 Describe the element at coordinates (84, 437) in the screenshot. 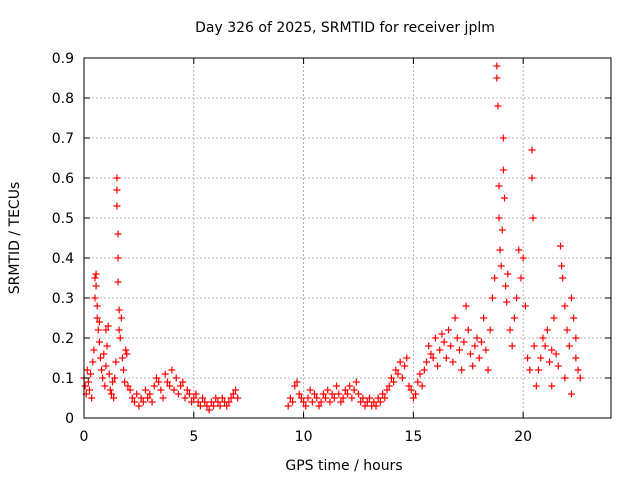

I see `x-tick-label: 0` at that location.